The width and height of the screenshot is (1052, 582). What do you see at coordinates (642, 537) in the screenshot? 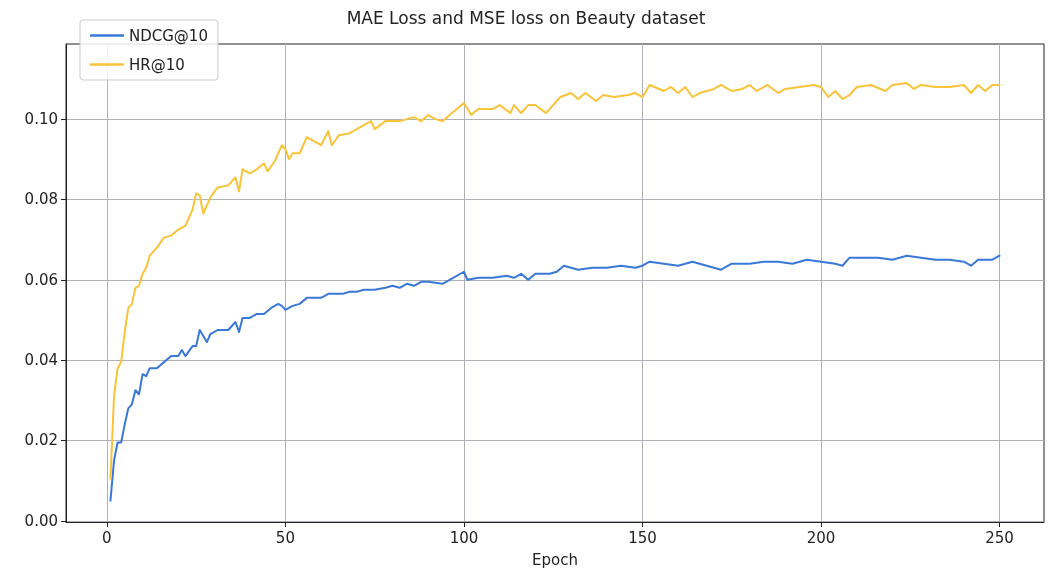
I see `x-tick-label: 150` at bounding box center [642, 537].